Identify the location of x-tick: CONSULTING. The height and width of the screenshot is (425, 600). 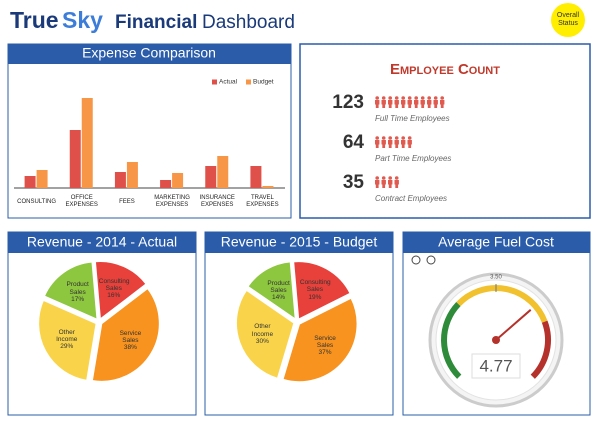
(36, 202).